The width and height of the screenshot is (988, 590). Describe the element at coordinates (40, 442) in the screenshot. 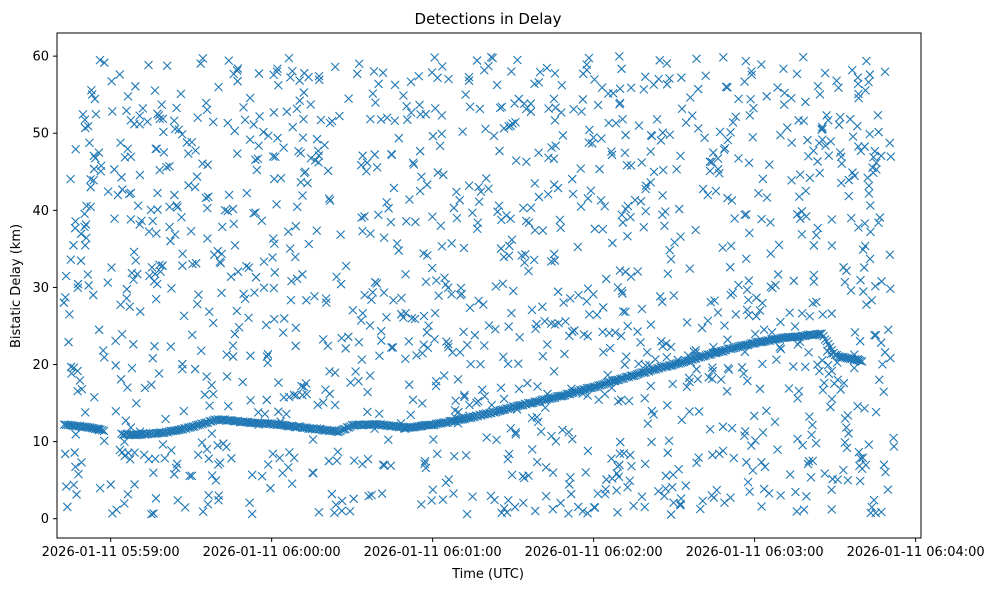

I see `y-tick-label: 10` at that location.